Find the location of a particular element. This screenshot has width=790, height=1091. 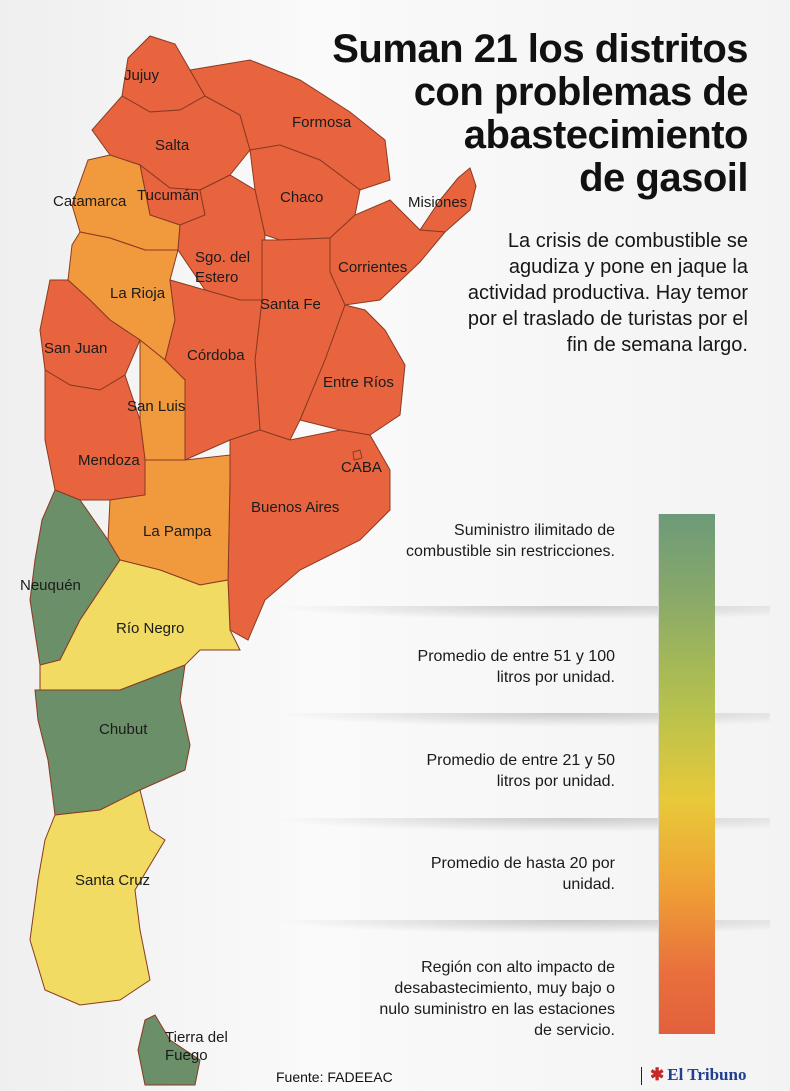

province-santa-cruz is located at coordinates (97, 897).